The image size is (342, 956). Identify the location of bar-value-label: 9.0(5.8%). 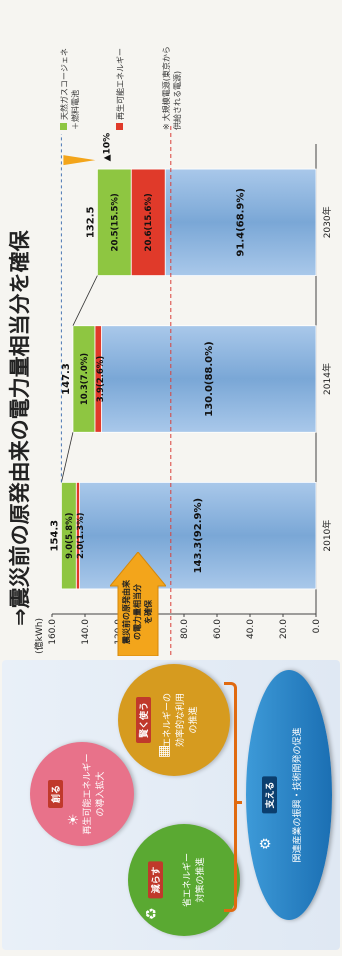
(70, 535).